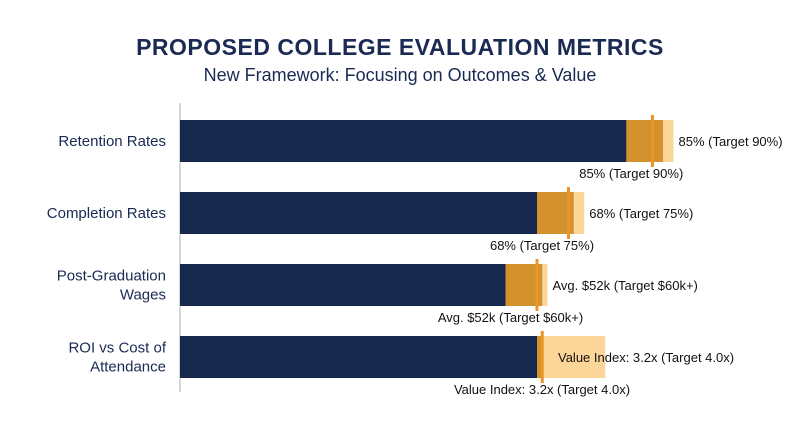 The image size is (800, 447). What do you see at coordinates (117, 348) in the screenshot?
I see `category-label: ROI vs Cost of` at bounding box center [117, 348].